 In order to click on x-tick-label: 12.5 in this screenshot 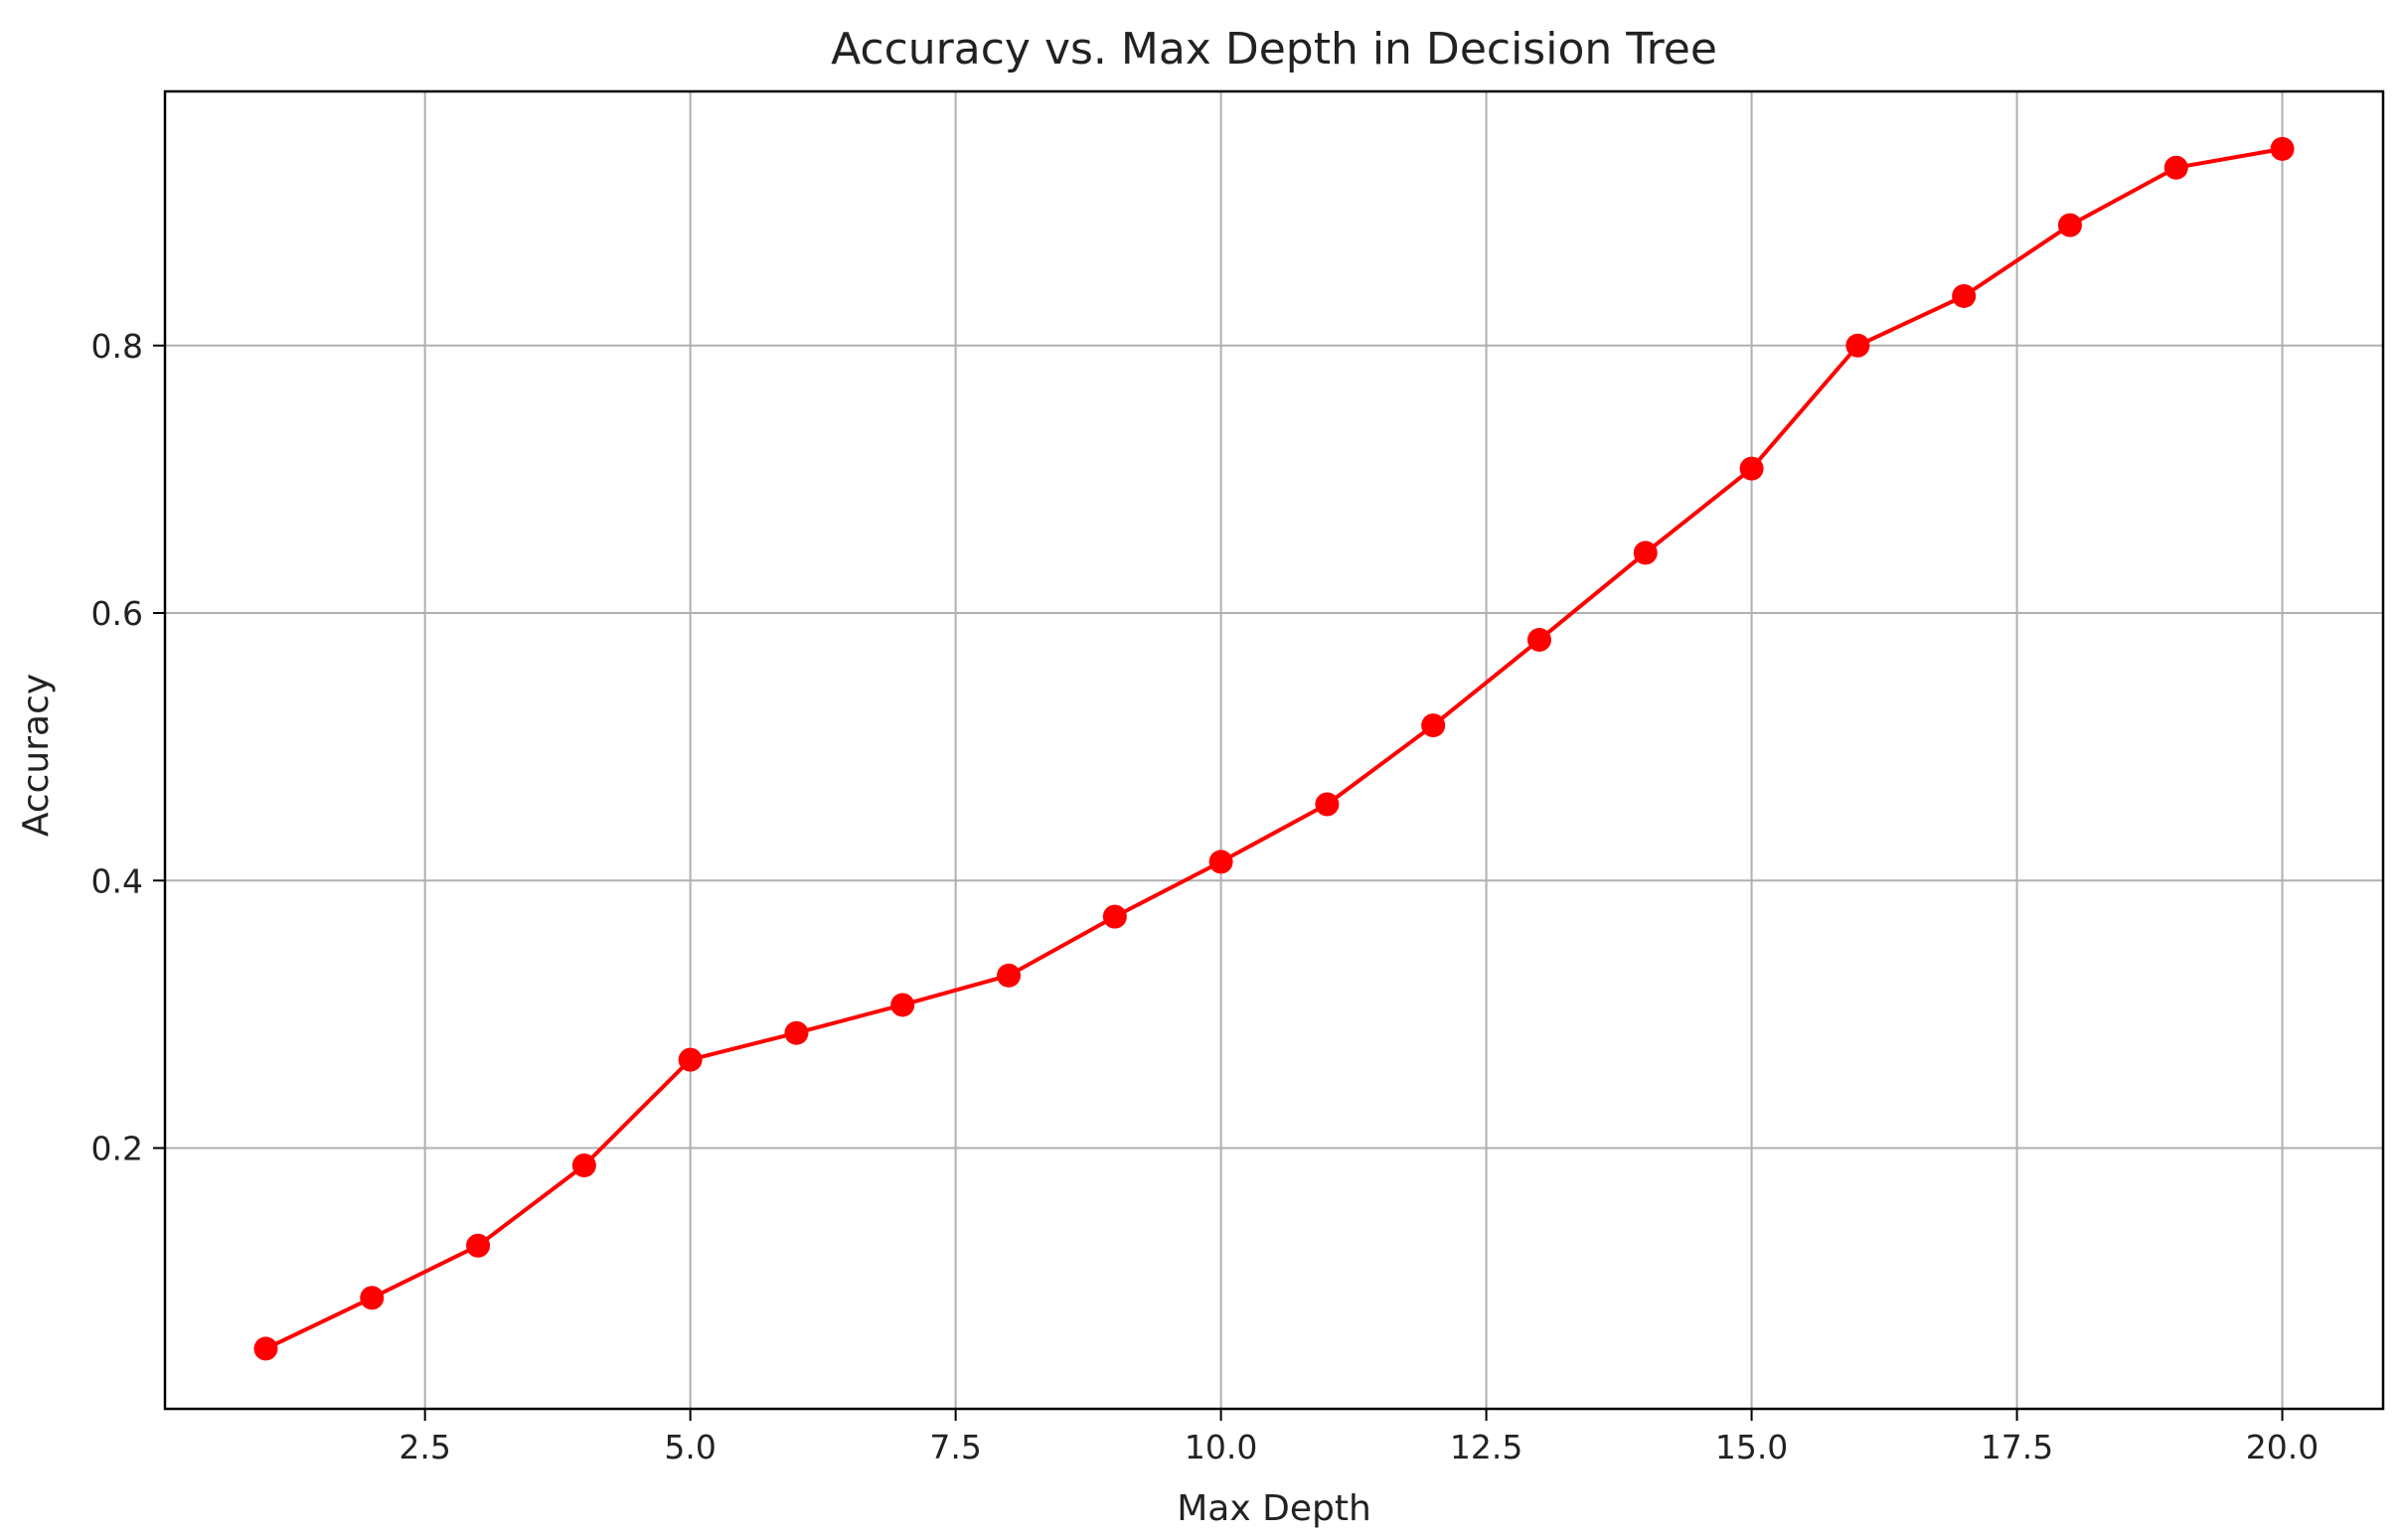, I will do `click(1486, 1447)`.